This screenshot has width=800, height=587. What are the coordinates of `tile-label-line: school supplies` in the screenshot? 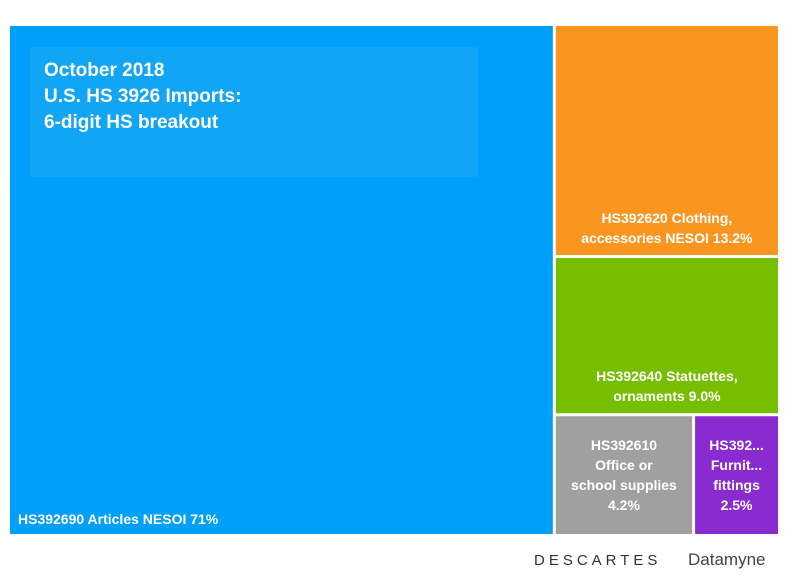 It's located at (624, 485).